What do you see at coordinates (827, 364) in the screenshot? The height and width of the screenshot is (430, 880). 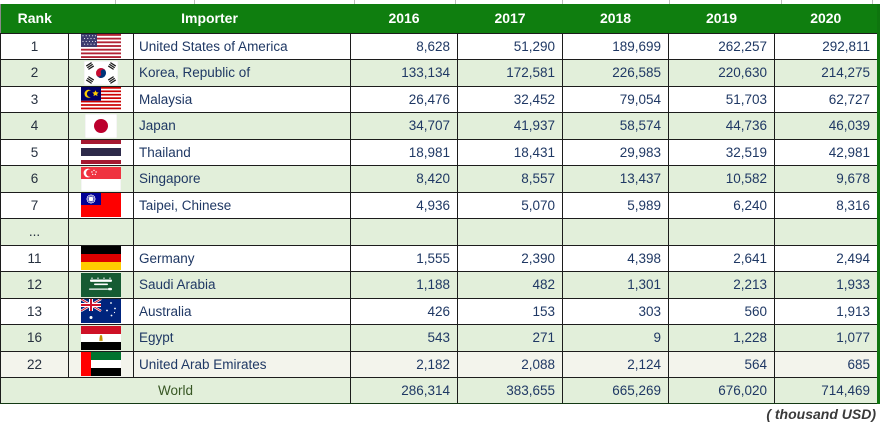 I see `value-cell: 685` at bounding box center [827, 364].